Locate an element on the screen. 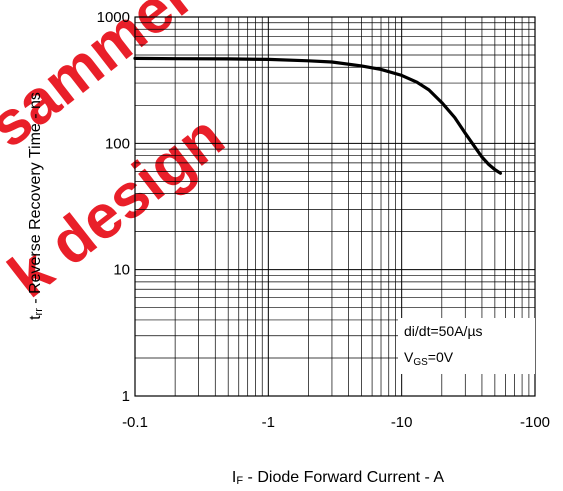 The image size is (563, 491). annotation-value: =0V is located at coordinates (441, 357).